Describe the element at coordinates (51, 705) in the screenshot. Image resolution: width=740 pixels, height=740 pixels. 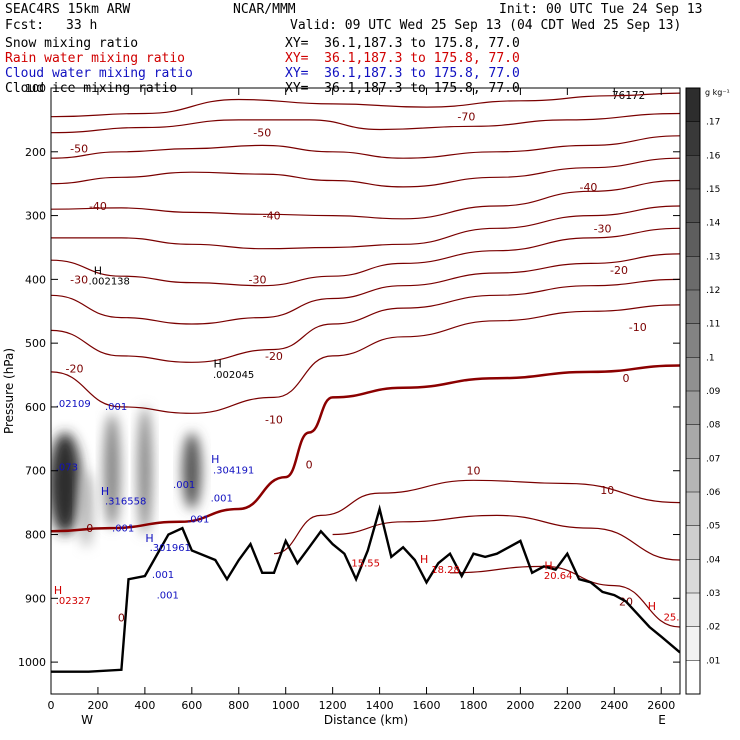
I see `x-tick-label: 0` at that location.